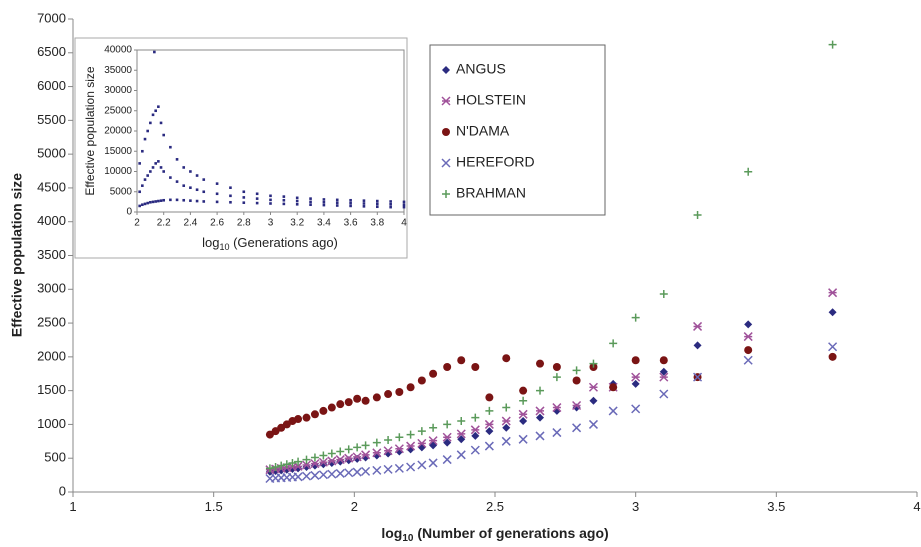  What do you see at coordinates (354, 506) in the screenshot?
I see `x-tick-label: 2` at bounding box center [354, 506].